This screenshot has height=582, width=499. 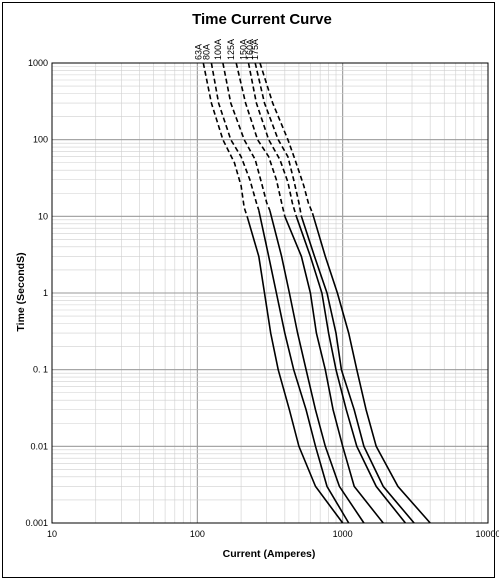 What do you see at coordinates (38, 63) in the screenshot?
I see `y-tick-label: 1000` at bounding box center [38, 63].